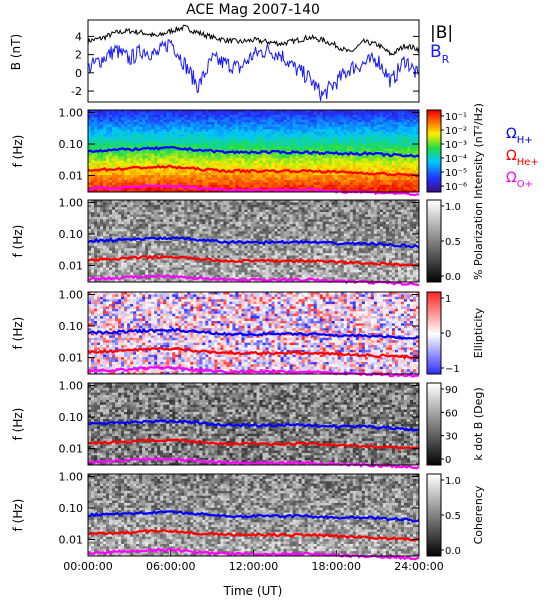  Describe the element at coordinates (434, 160) in the screenshot. I see `colorbar-step` at that location.